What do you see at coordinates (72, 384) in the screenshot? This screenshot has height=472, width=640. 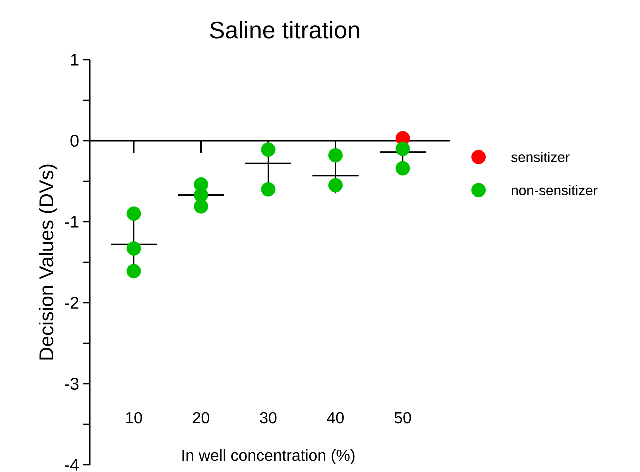 I see `y-tick-label: -3` at bounding box center [72, 384].